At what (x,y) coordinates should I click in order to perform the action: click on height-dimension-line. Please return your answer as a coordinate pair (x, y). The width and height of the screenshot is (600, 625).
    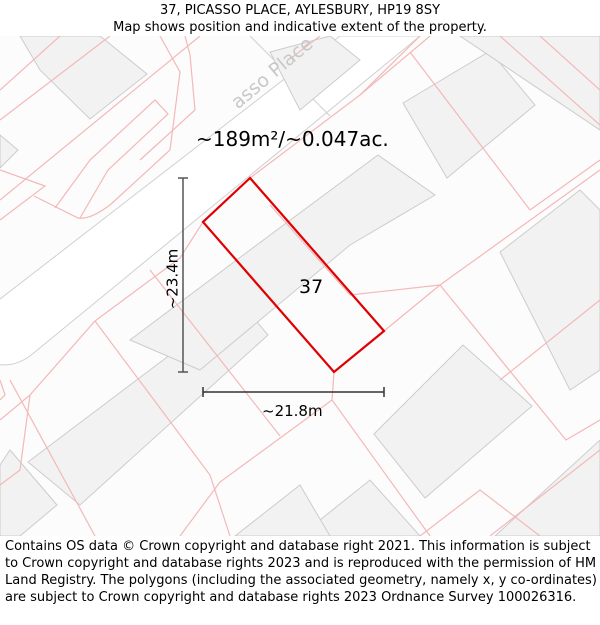
    Looking at the image, I should click on (183, 275).